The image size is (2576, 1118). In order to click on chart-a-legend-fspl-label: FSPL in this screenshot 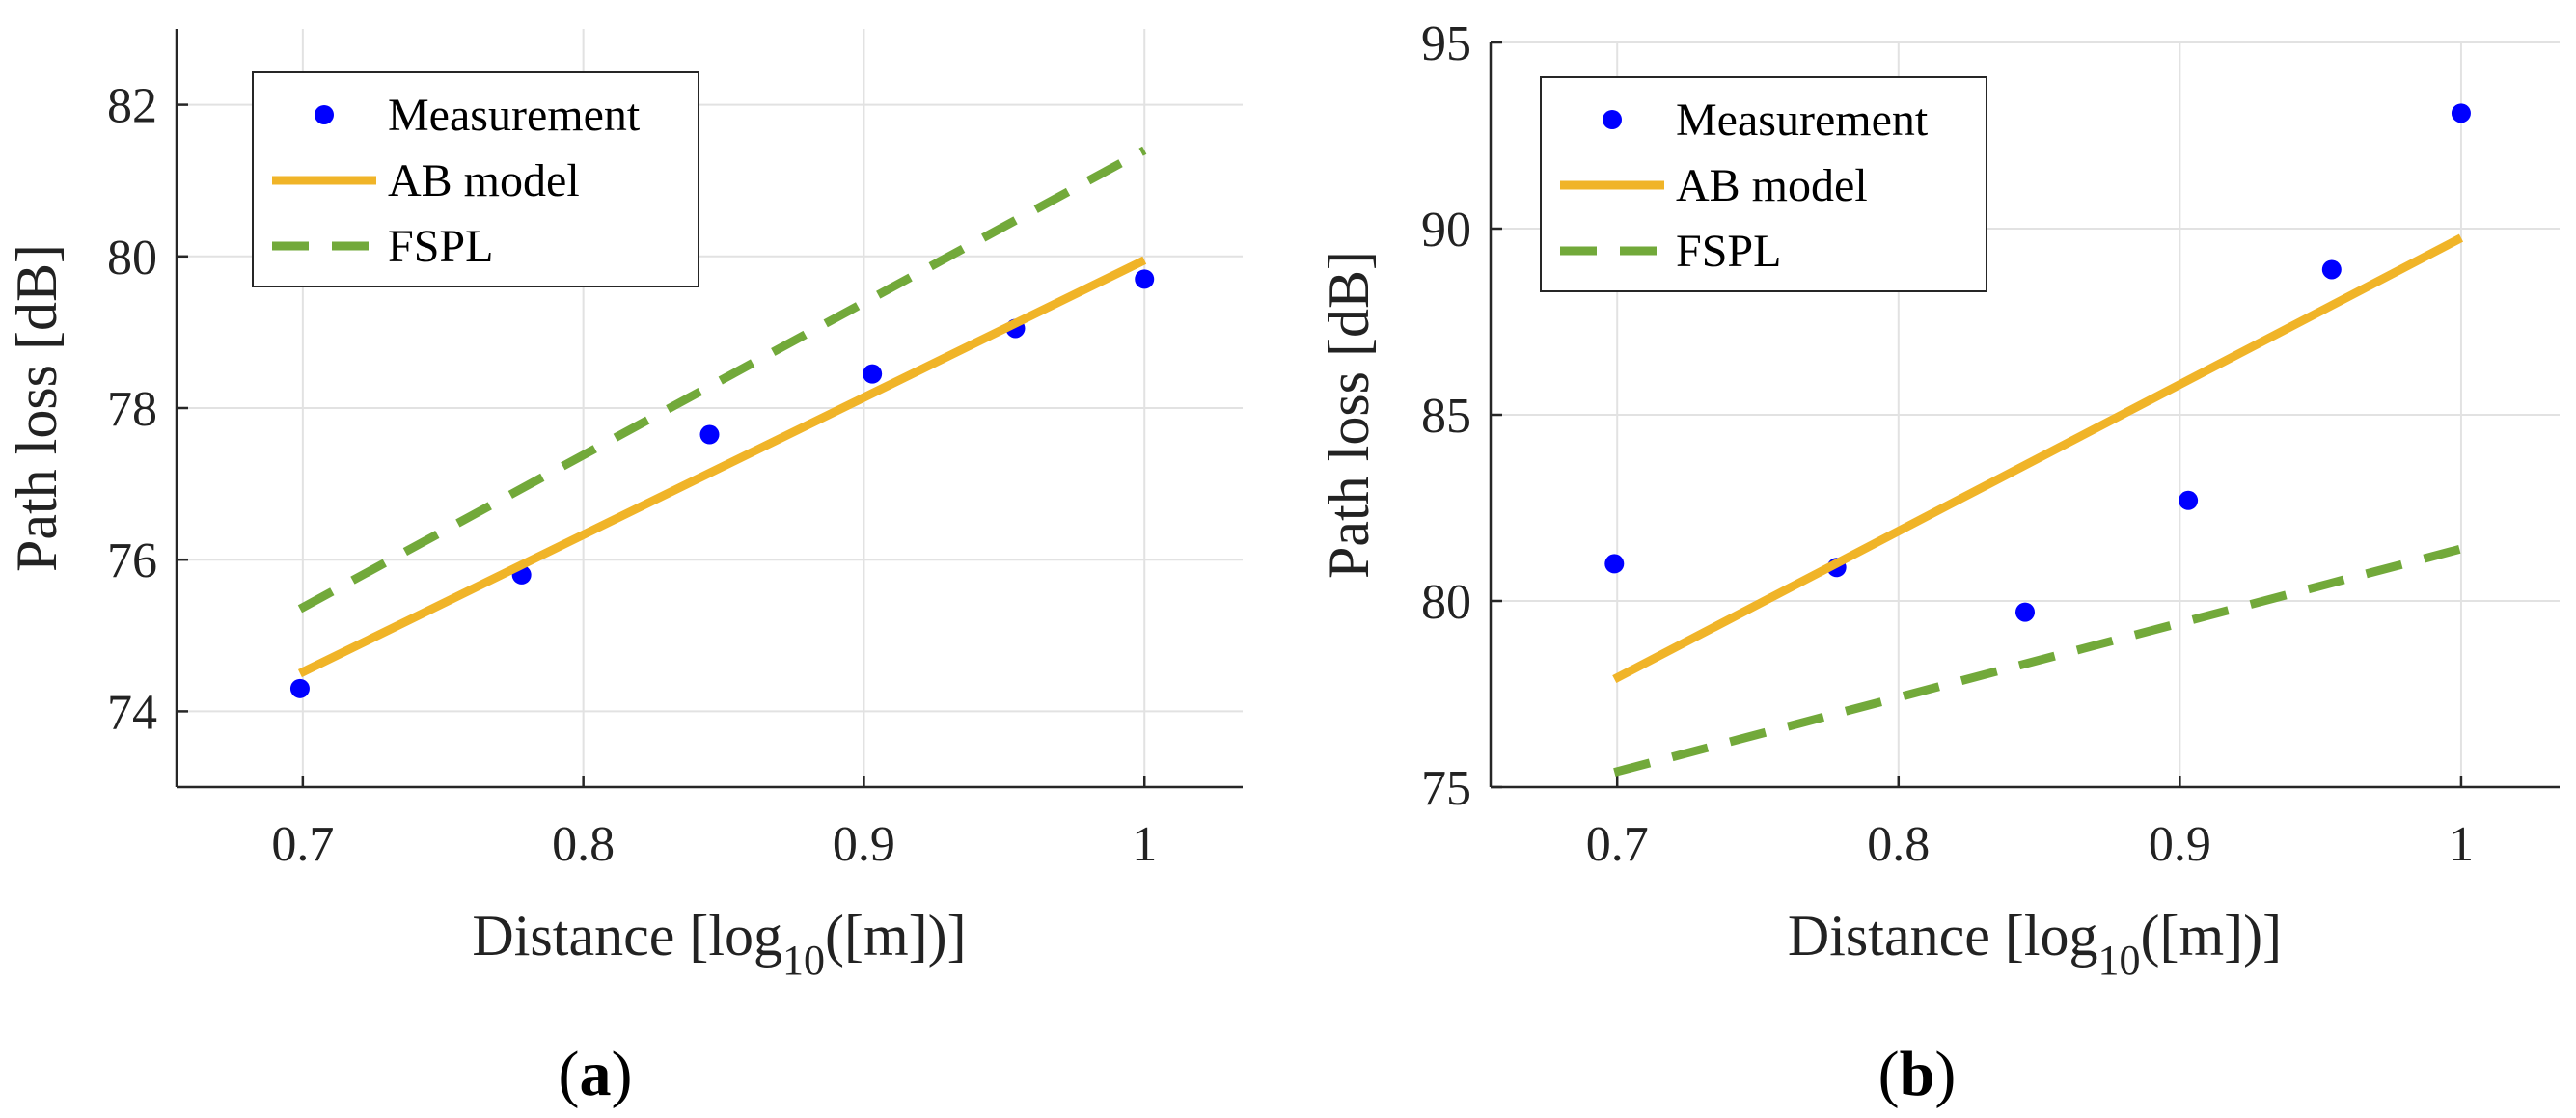, I will do `click(440, 246)`.